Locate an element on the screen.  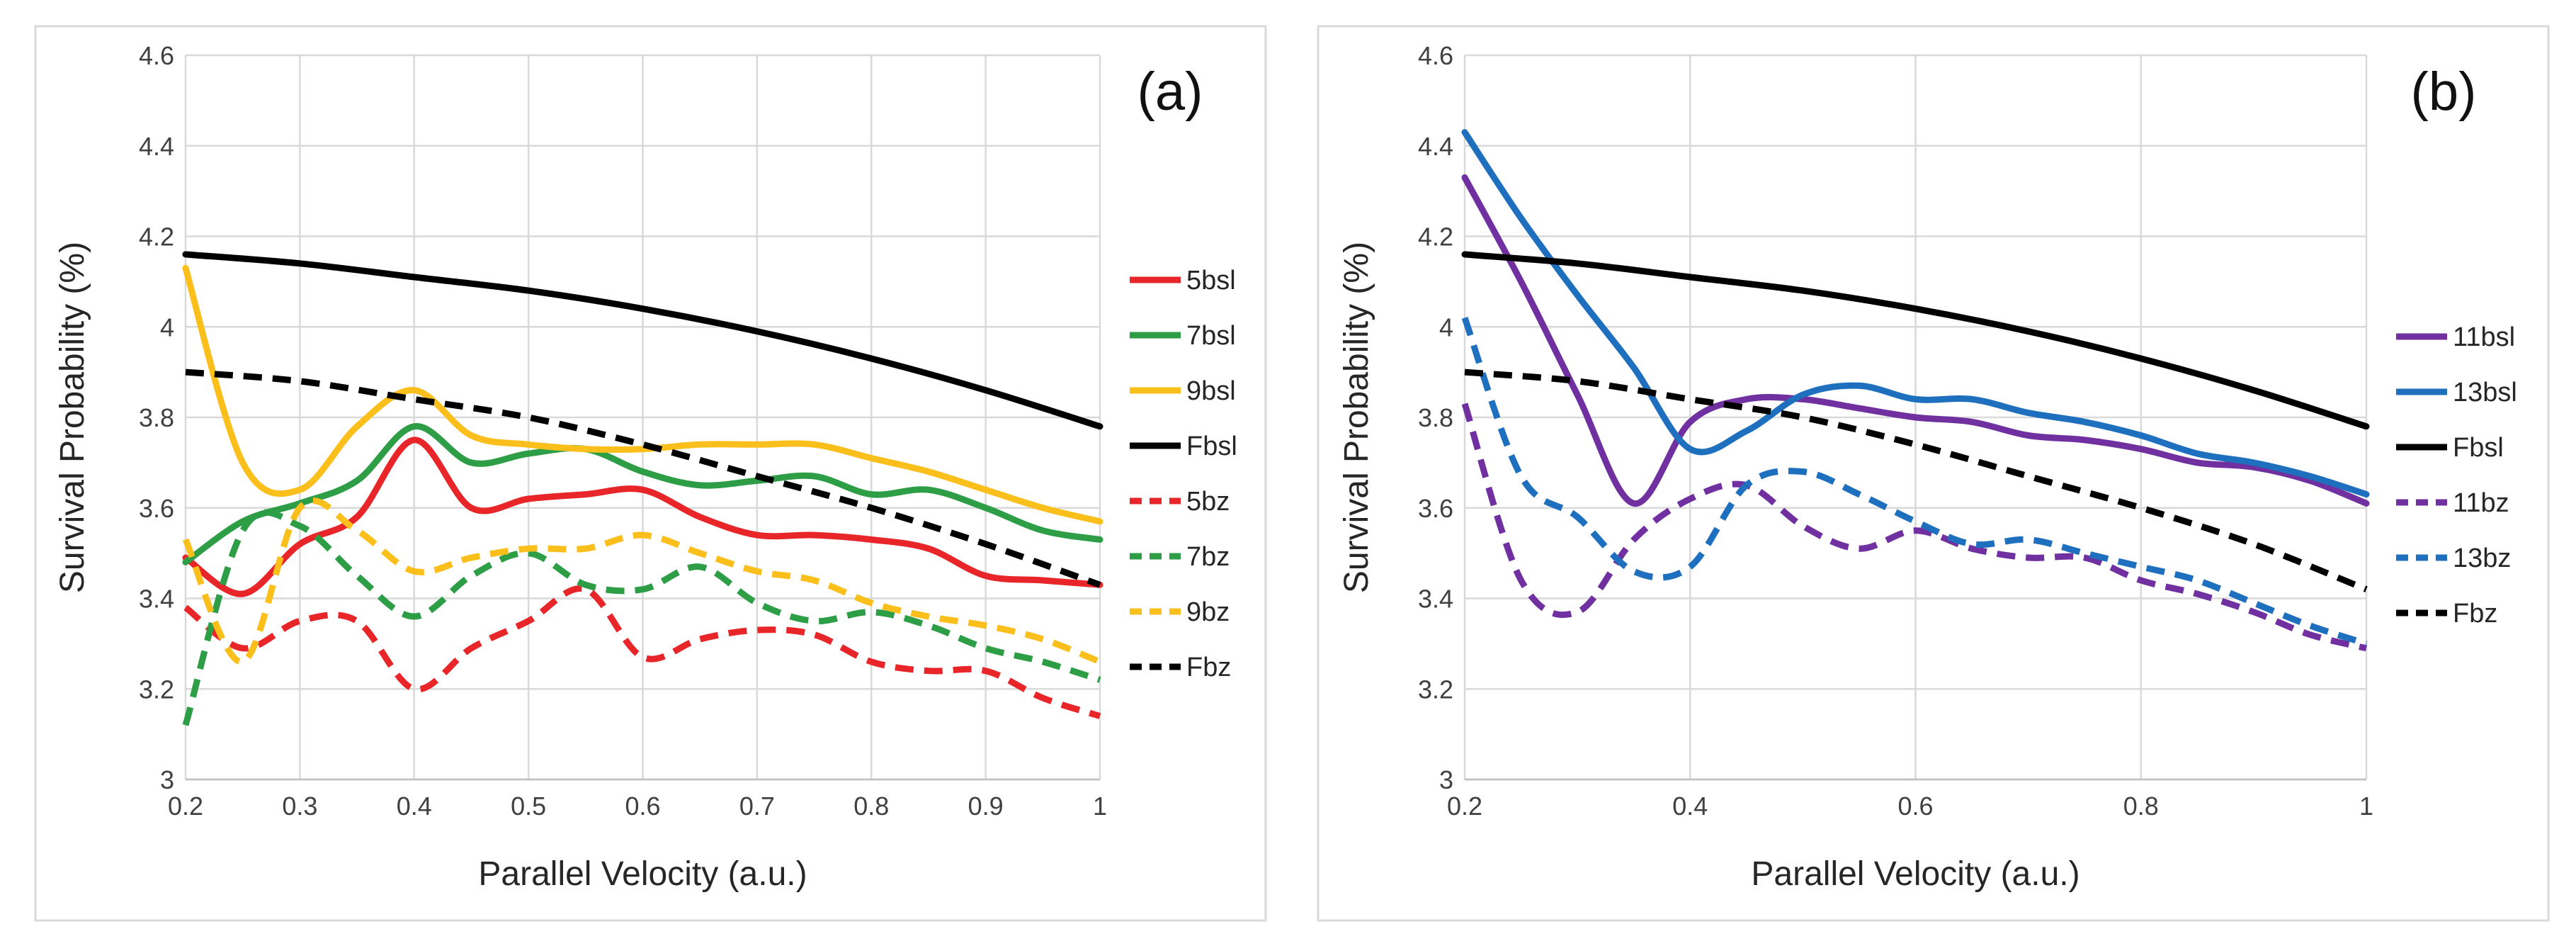
panel-label-a: (a) is located at coordinates (1170, 92).